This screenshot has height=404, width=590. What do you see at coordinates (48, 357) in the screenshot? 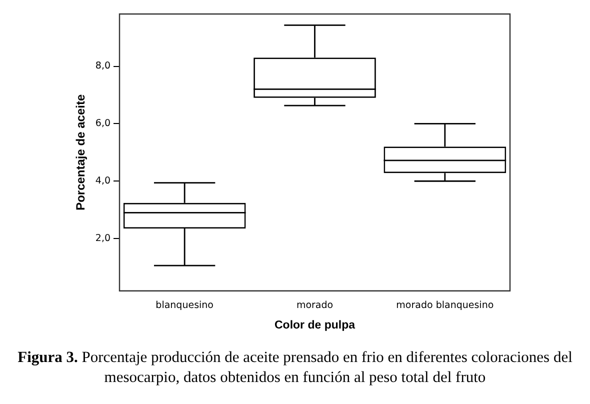
I see `text: Figura 3.` at bounding box center [48, 357].